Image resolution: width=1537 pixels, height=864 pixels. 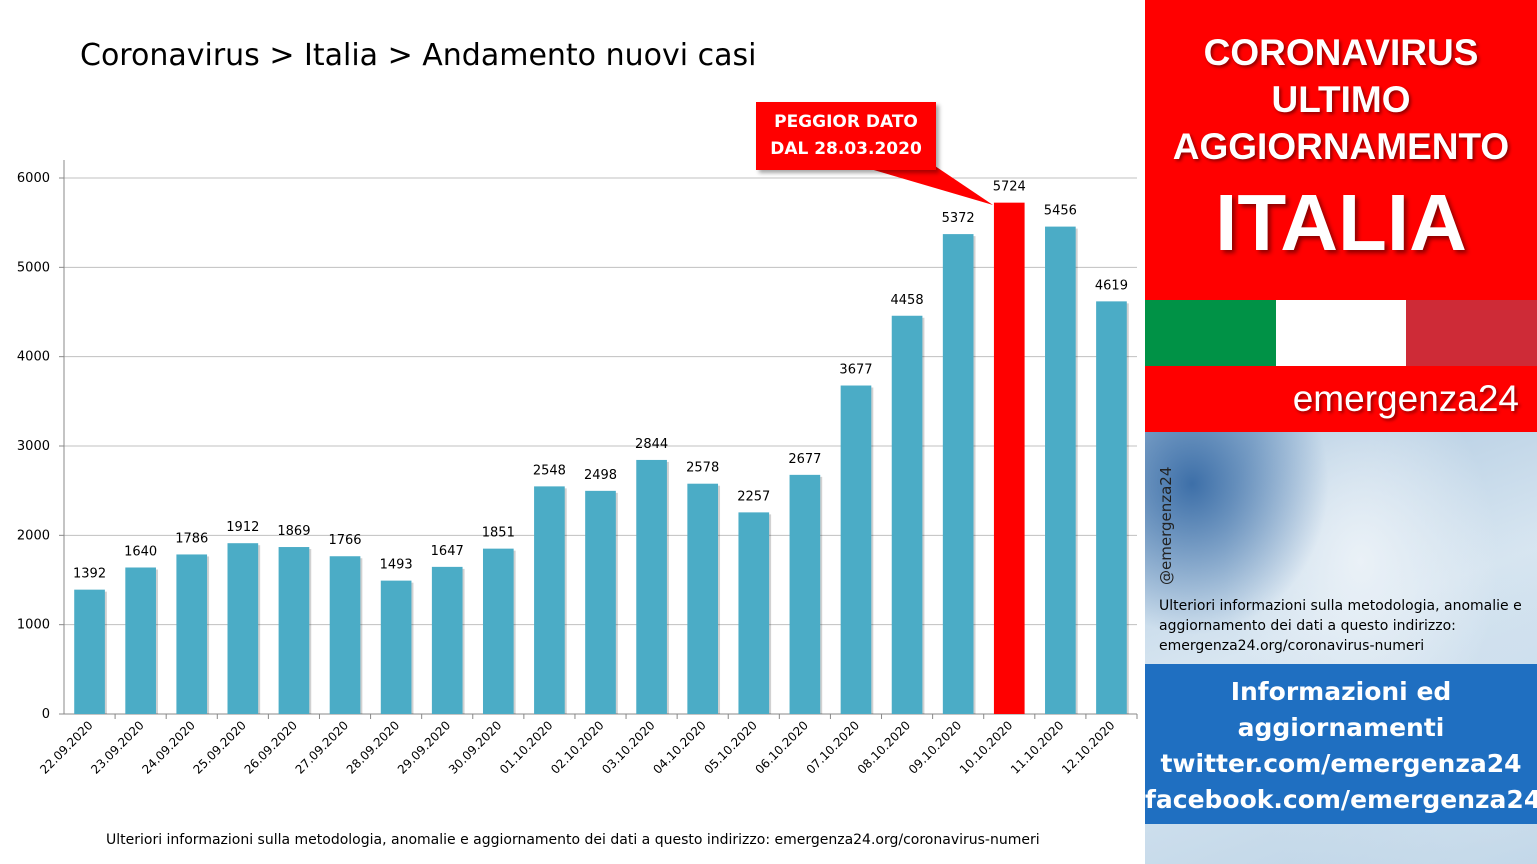 I want to click on y-tick-labels: 0 1000 2000 3000 4000 5000 6000, so click(x=33, y=446).